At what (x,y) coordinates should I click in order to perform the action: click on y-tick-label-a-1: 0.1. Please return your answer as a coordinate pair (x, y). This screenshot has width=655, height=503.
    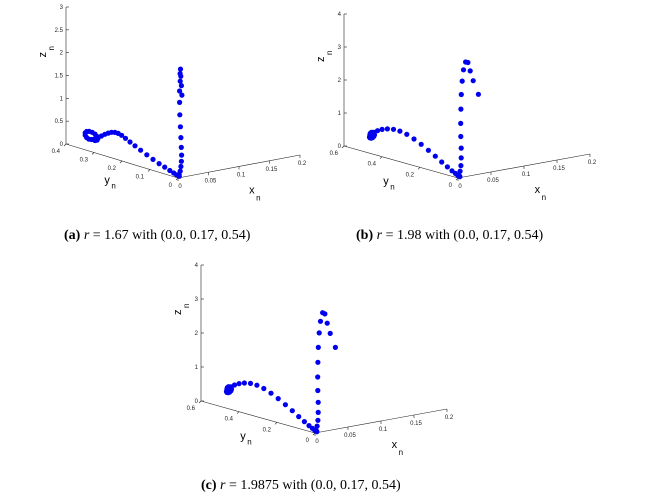
    Looking at the image, I should click on (140, 178).